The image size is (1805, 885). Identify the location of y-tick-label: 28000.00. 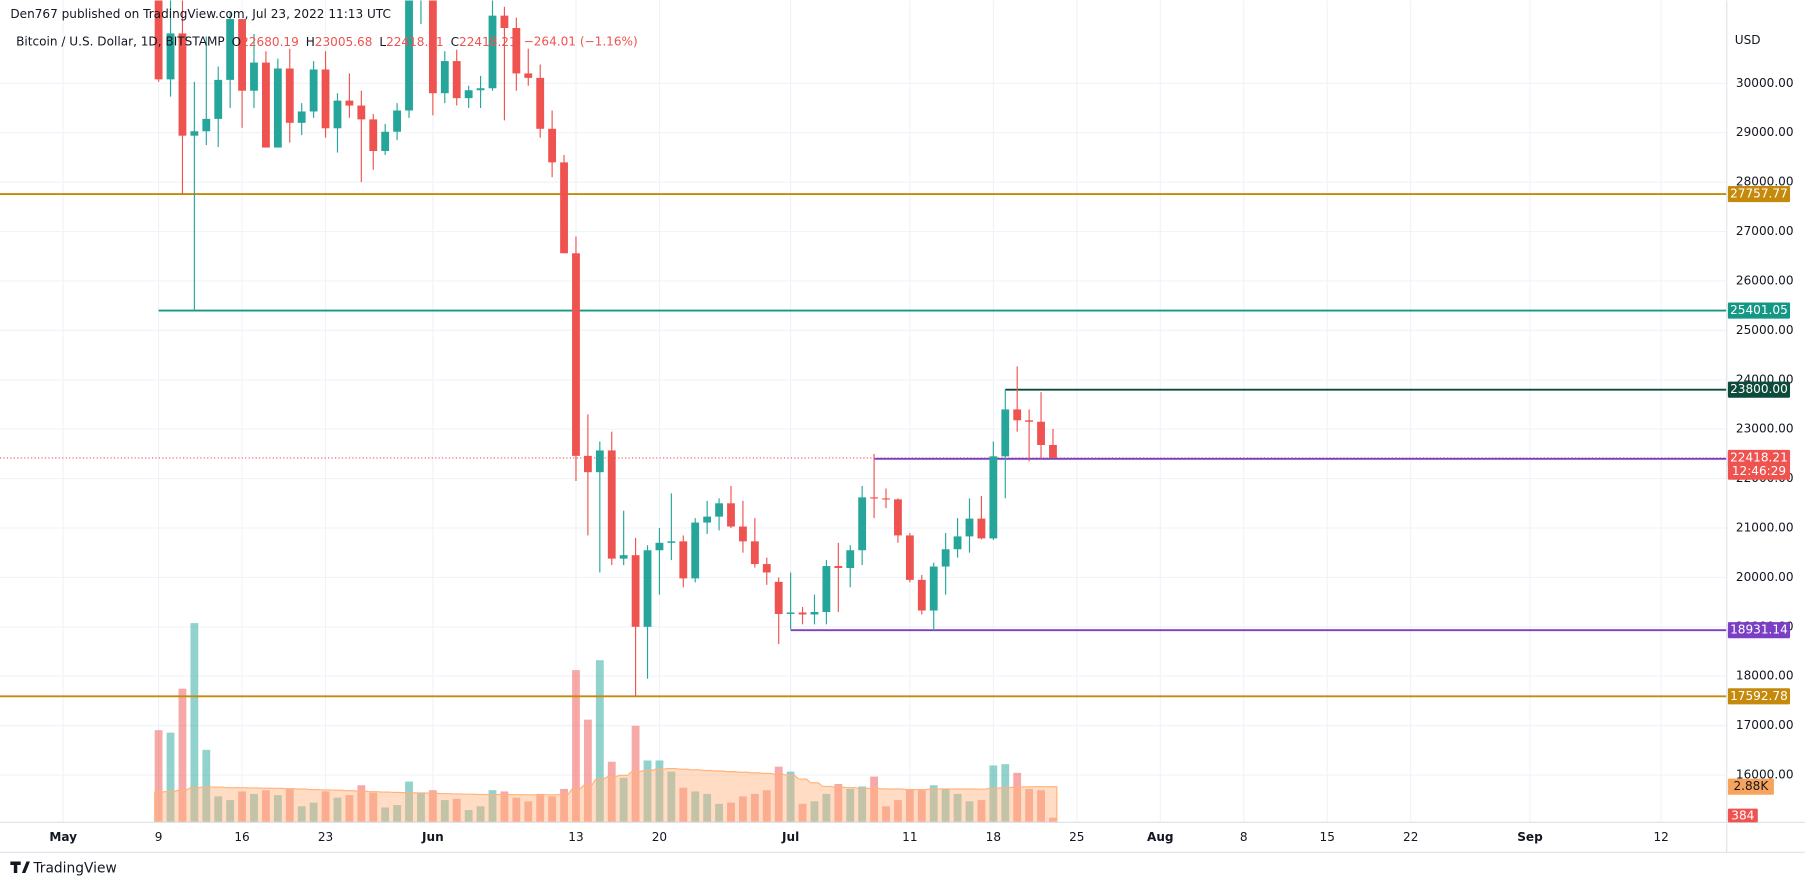
(1765, 182).